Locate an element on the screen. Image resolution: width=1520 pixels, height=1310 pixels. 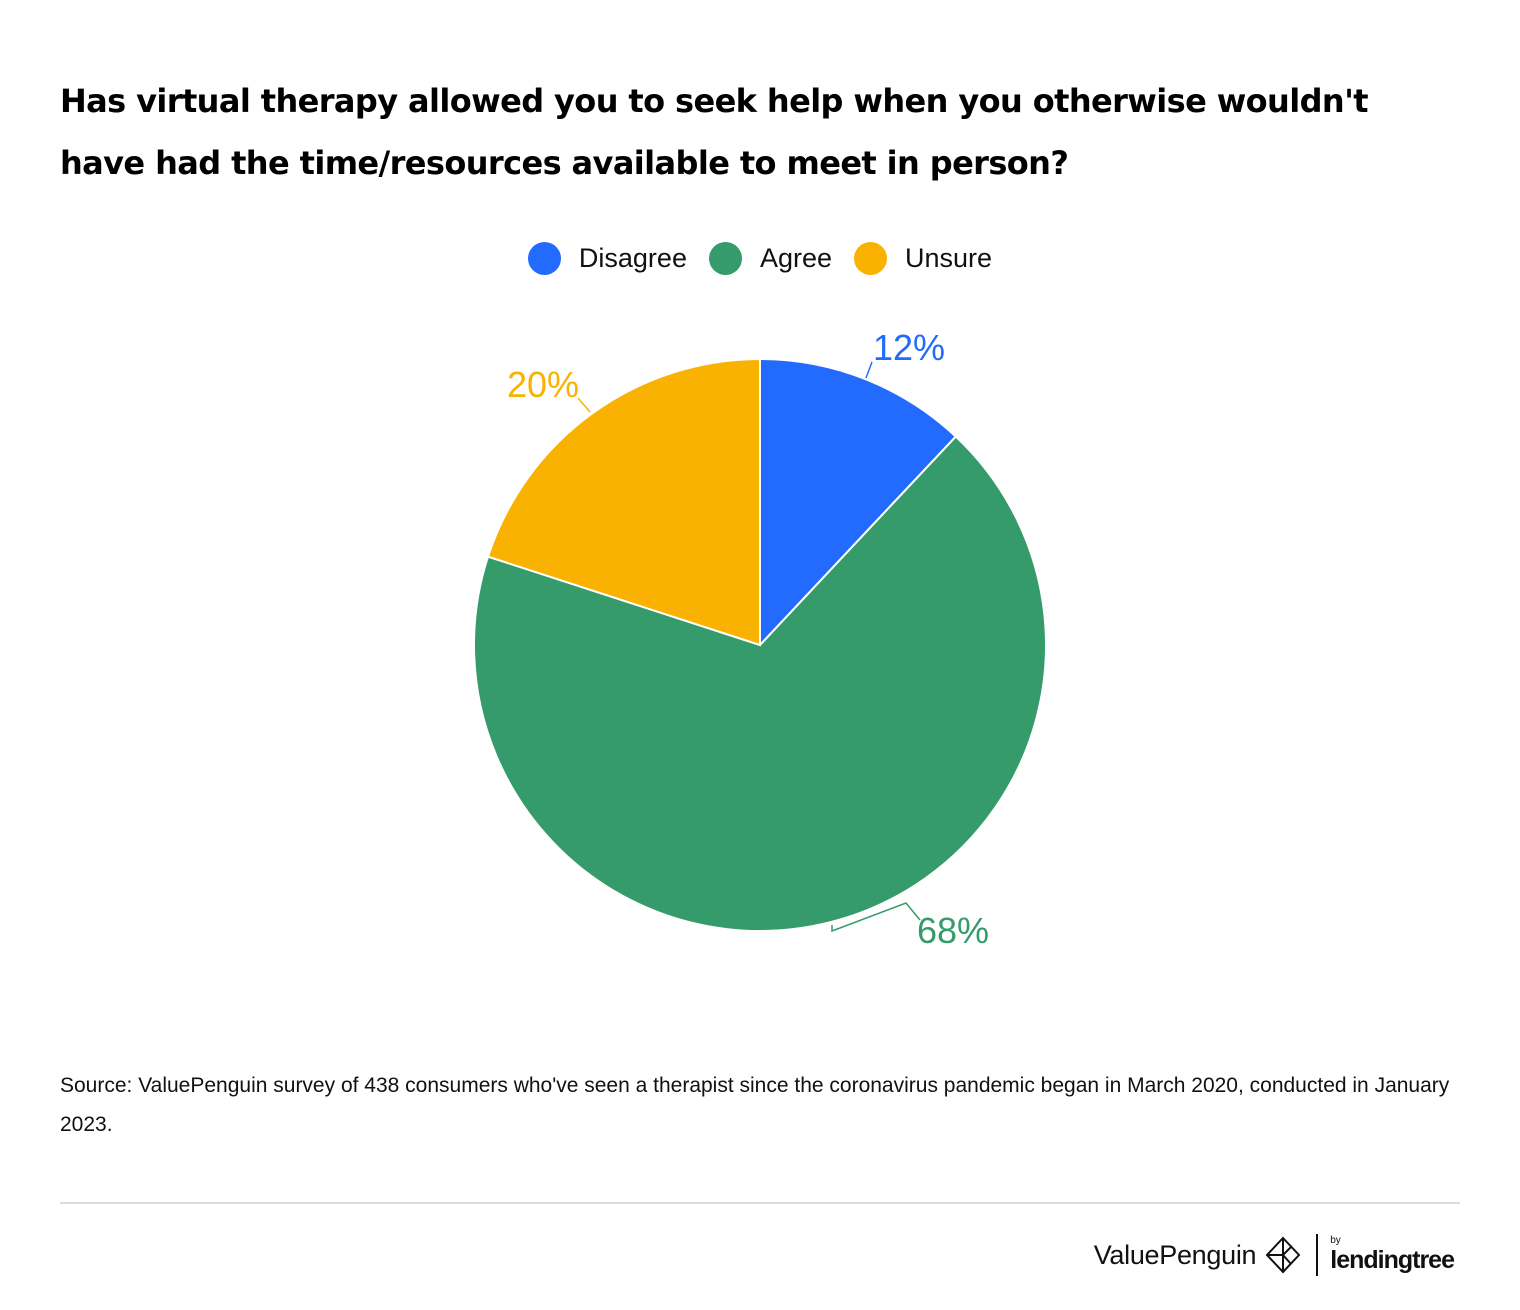
pie-slice-unsure is located at coordinates (623, 502).